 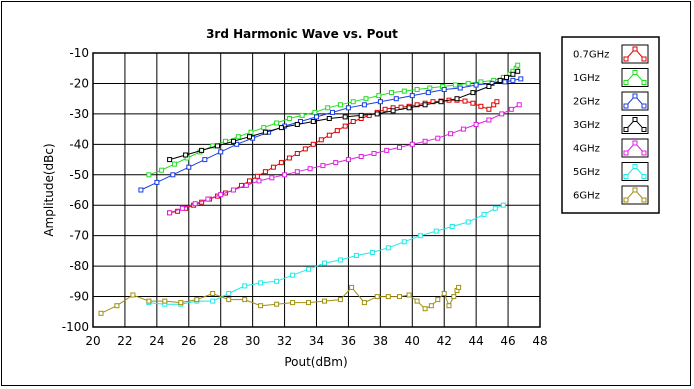 I want to click on y-tick-label: -70, so click(x=79, y=236).